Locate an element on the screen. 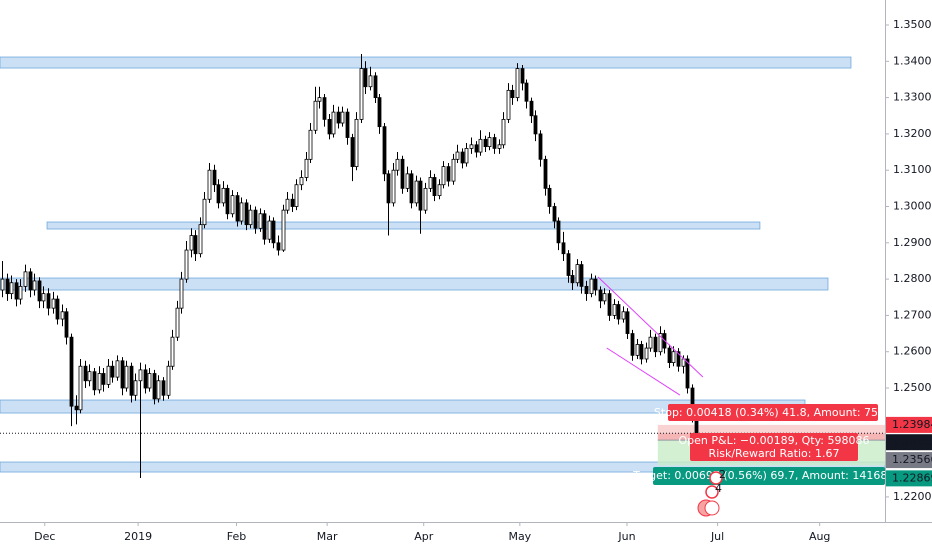  y-tick-label: 1.34000 is located at coordinates (912, 60).